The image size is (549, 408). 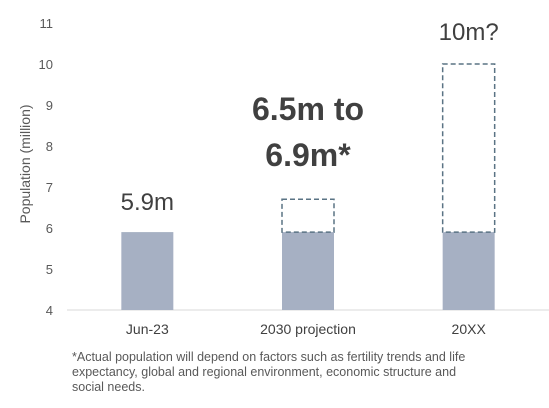 I want to click on y-axis-label: Population (million), so click(x=25, y=163).